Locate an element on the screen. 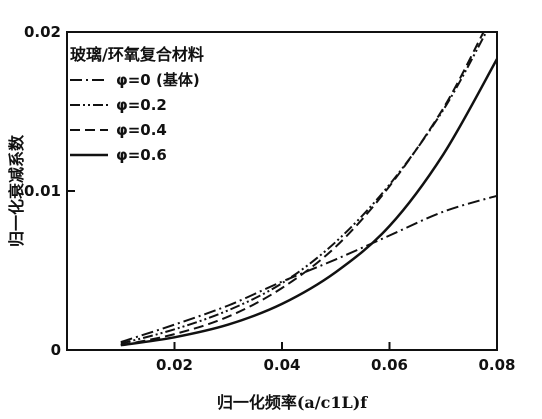 The height and width of the screenshot is (419, 542). y-tick-label: 0 is located at coordinates (56, 350).